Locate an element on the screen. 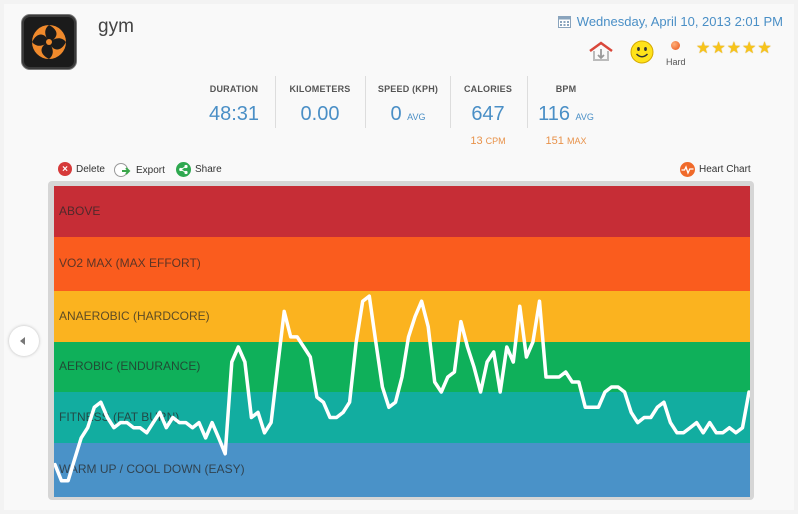 The width and height of the screenshot is (798, 514). workout-status: Hard ★ ★ ★ ★ ★ is located at coordinates (688, 53).